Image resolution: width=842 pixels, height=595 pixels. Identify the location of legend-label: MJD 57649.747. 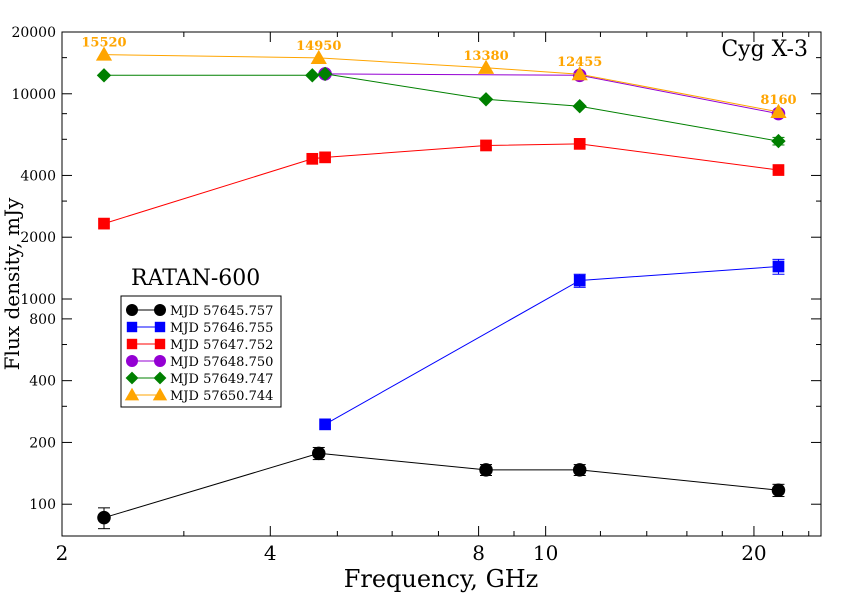
(221, 379).